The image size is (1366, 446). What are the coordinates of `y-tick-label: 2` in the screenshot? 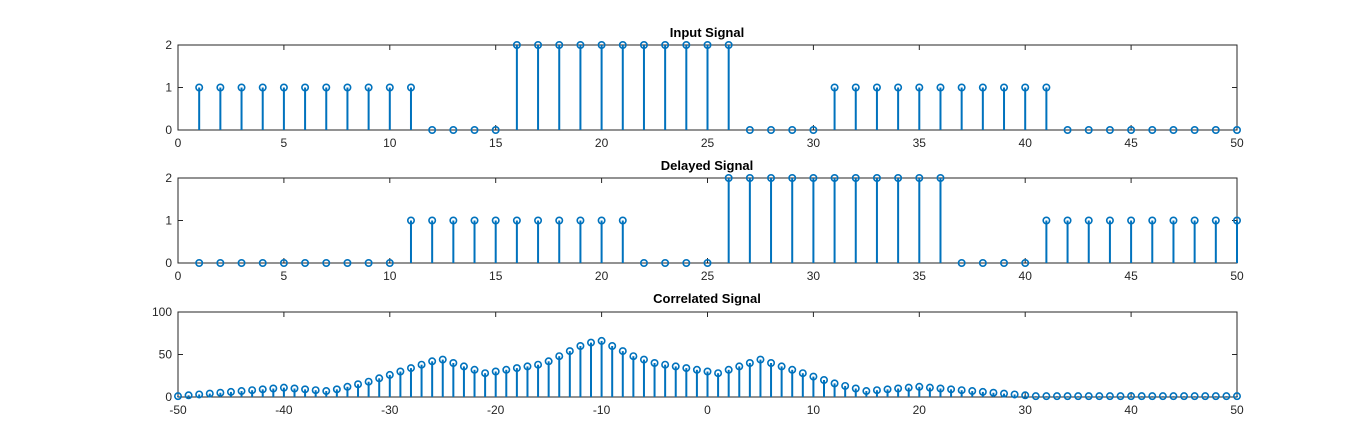 It's located at (168, 178).